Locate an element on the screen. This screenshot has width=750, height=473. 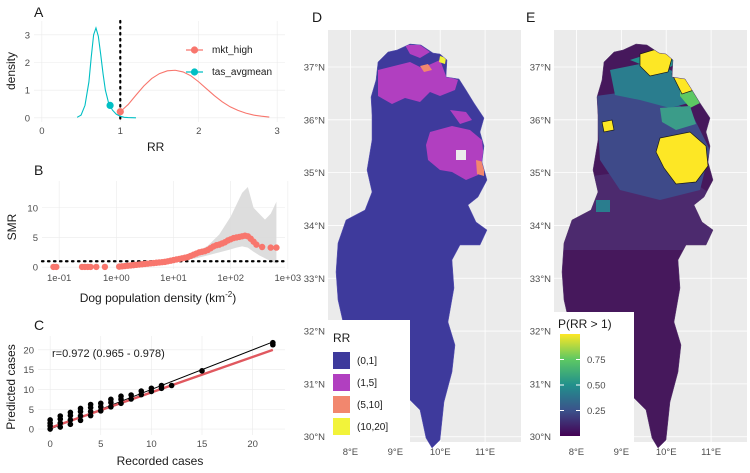
panel-c-marks is located at coordinates (161, 385).